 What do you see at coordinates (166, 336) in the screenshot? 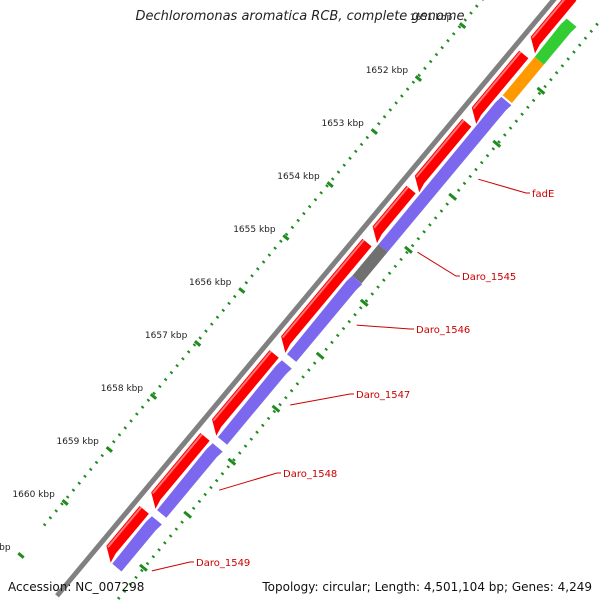
I see `tick-label: 1657 kbp` at bounding box center [166, 336].